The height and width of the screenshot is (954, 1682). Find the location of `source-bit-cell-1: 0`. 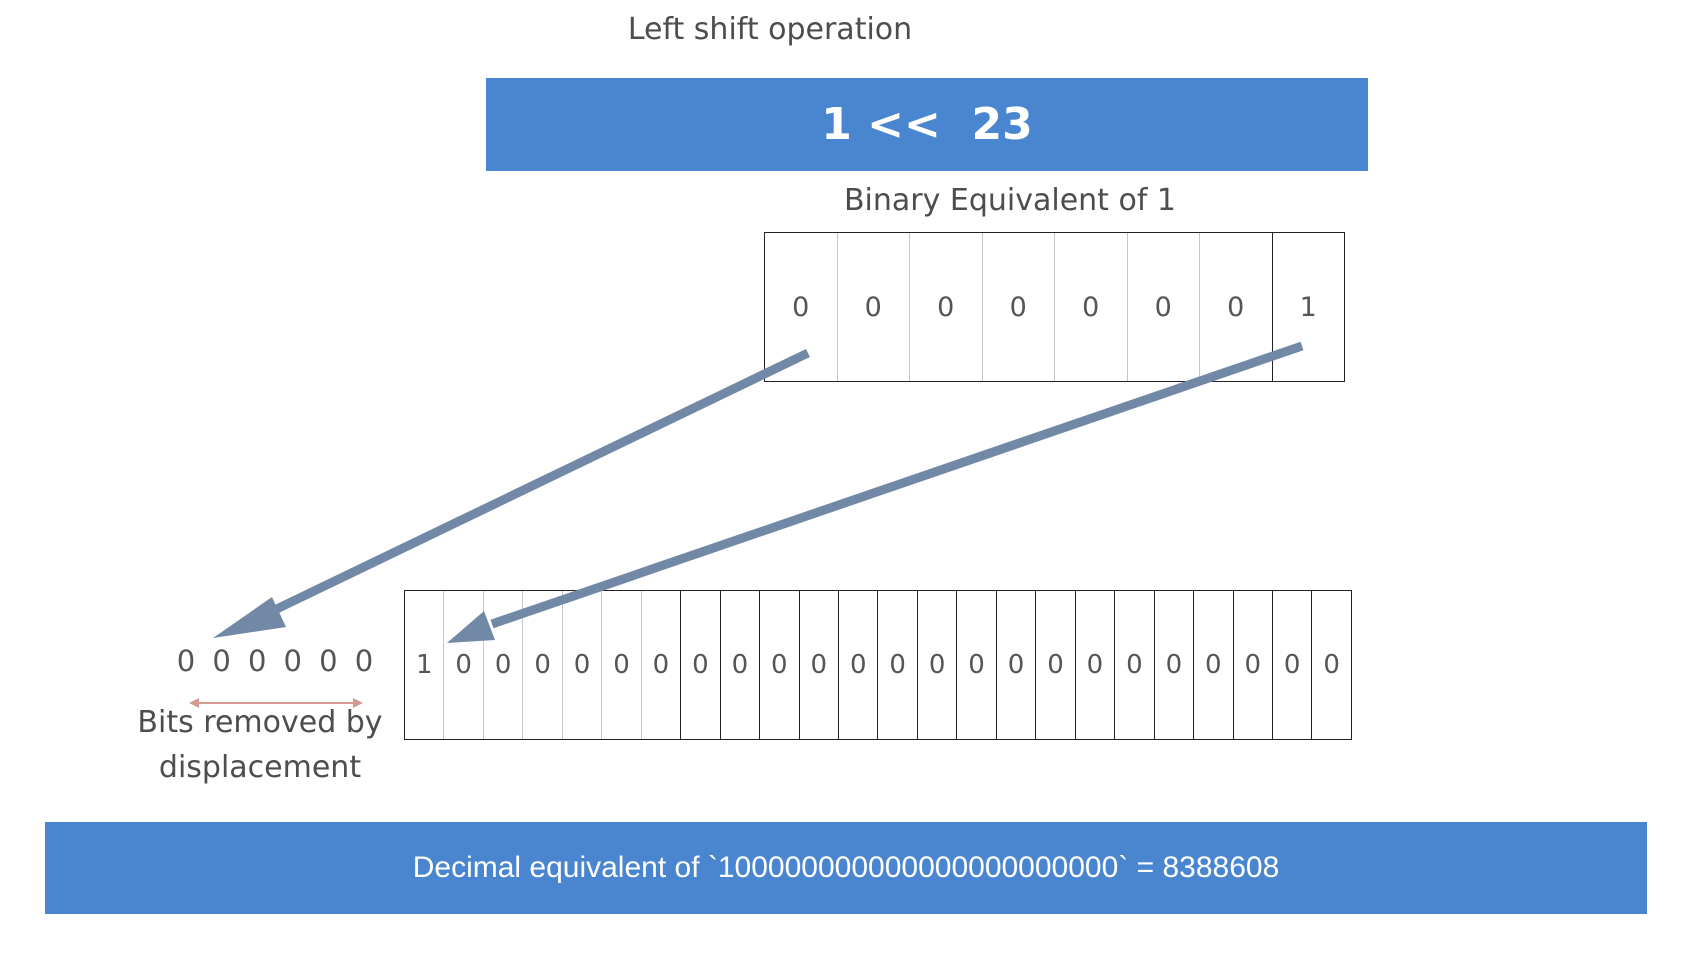

source-bit-cell-1: 0 is located at coordinates (874, 307).